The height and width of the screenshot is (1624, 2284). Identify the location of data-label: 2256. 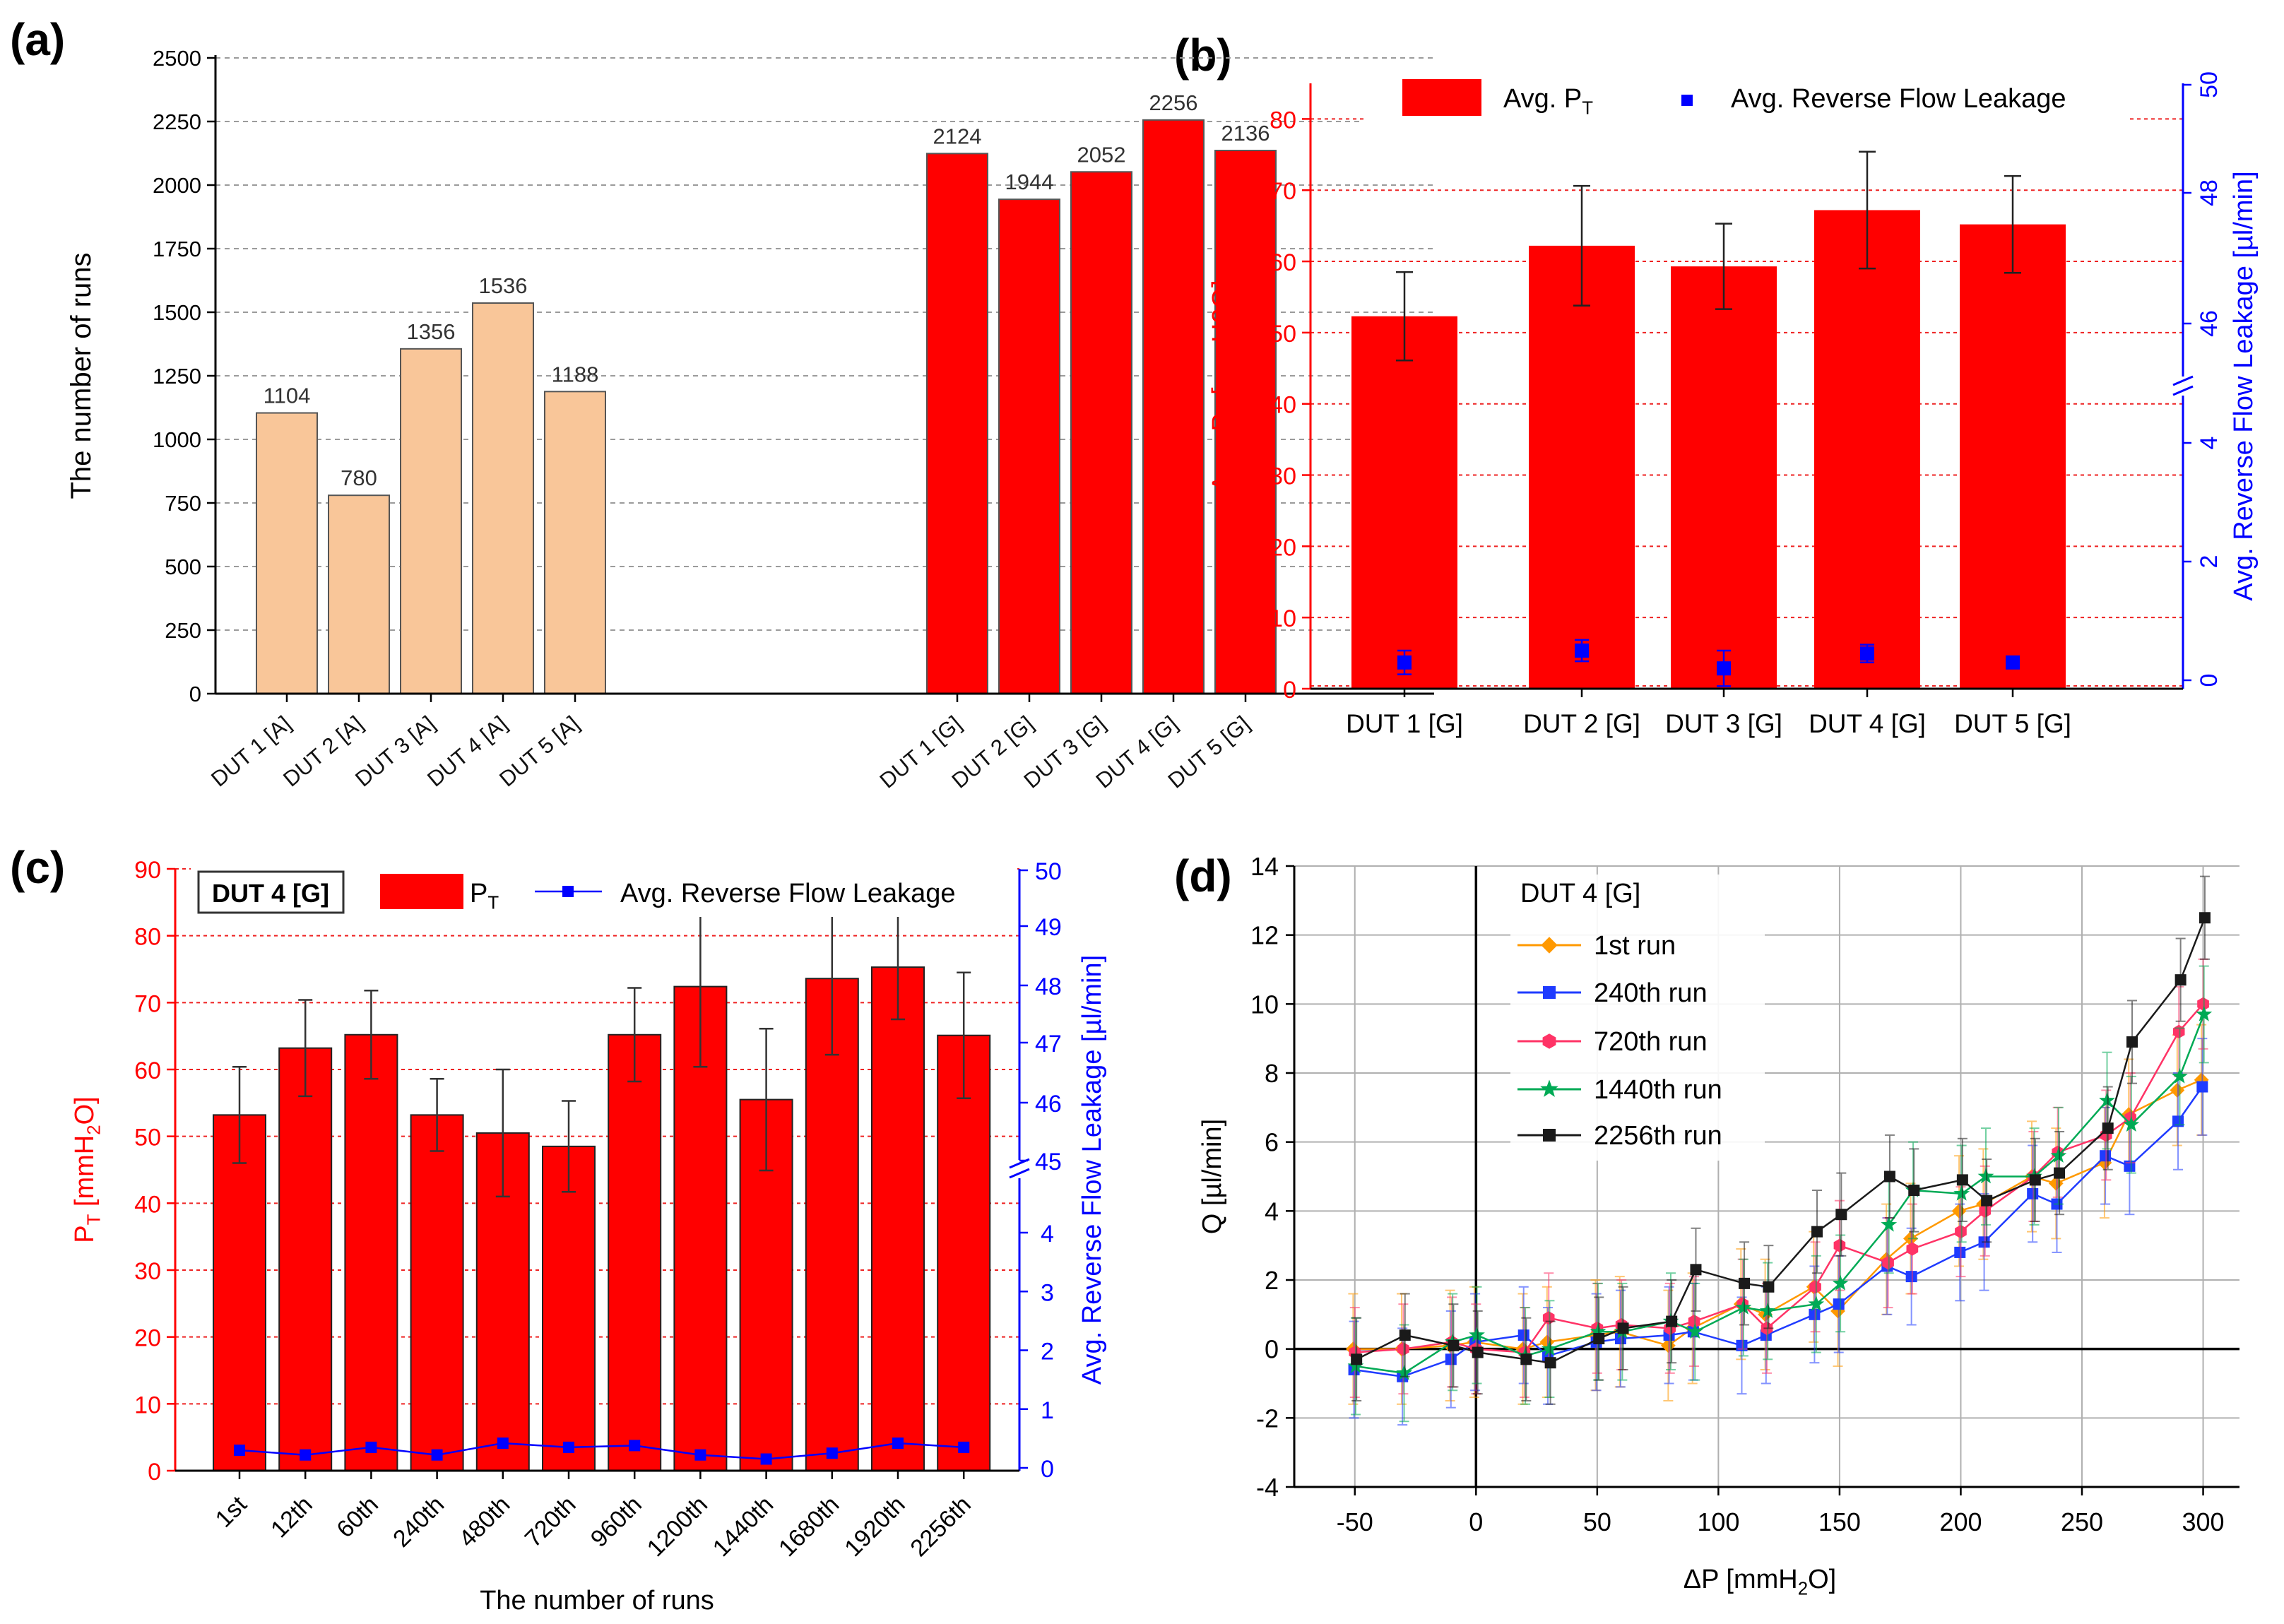
(1173, 102).